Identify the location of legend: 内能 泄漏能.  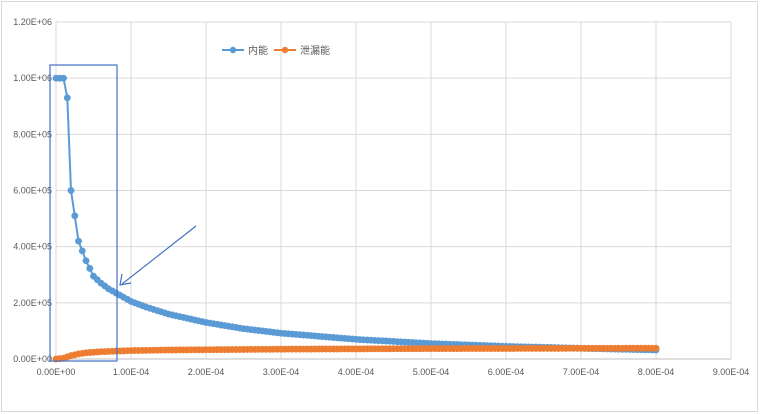
(276, 50).